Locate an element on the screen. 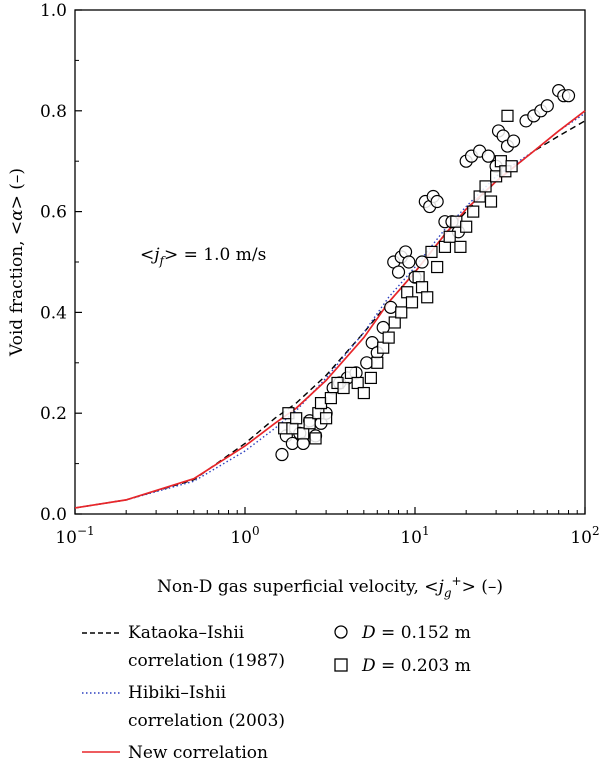  legend-label-d152: D = 0.152 m is located at coordinates (416, 633).